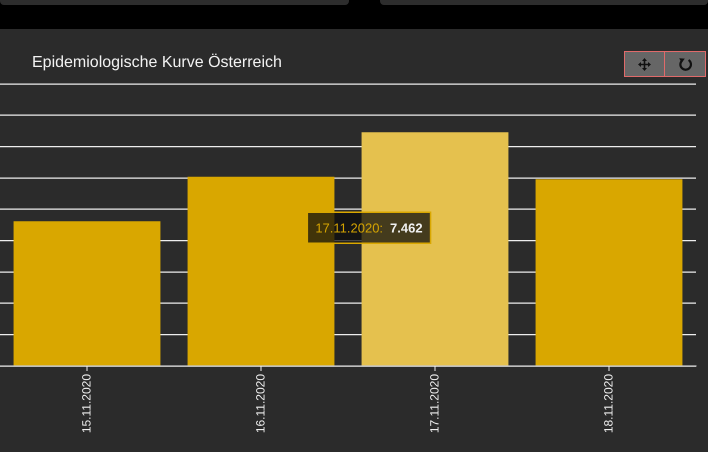 The height and width of the screenshot is (452, 708). Describe the element at coordinates (86, 404) in the screenshot. I see `x-tick-label: 15.11.2020` at that location.